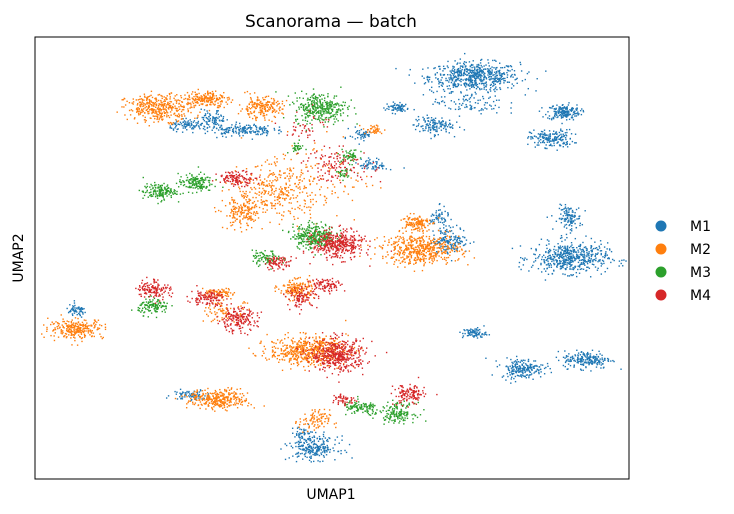  What do you see at coordinates (683, 250) in the screenshot?
I see `legend-item-m2: M2` at bounding box center [683, 250].